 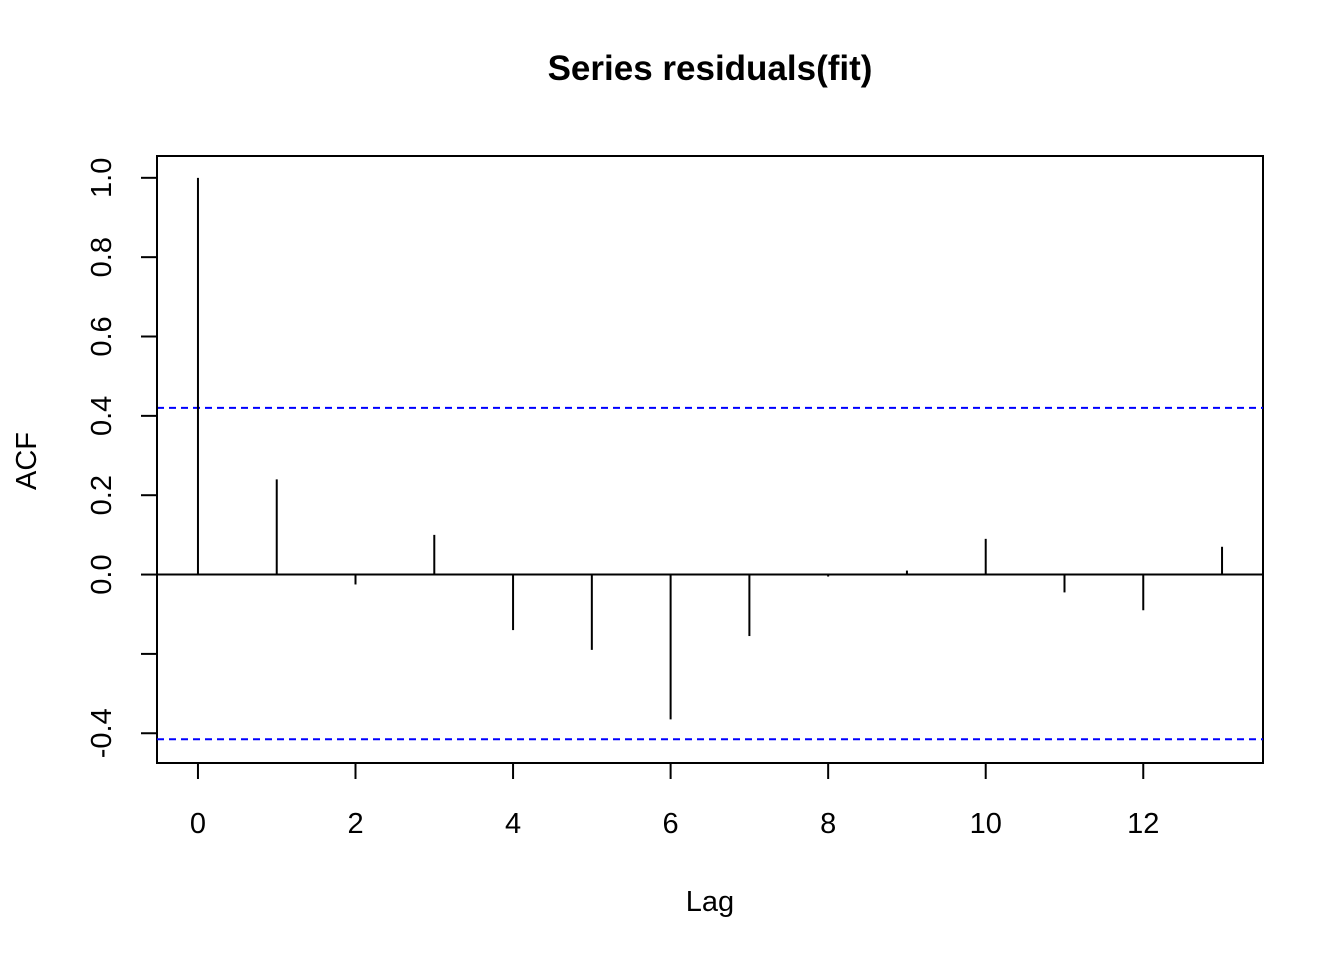 I want to click on x-tick-label: 0, so click(x=198, y=824).